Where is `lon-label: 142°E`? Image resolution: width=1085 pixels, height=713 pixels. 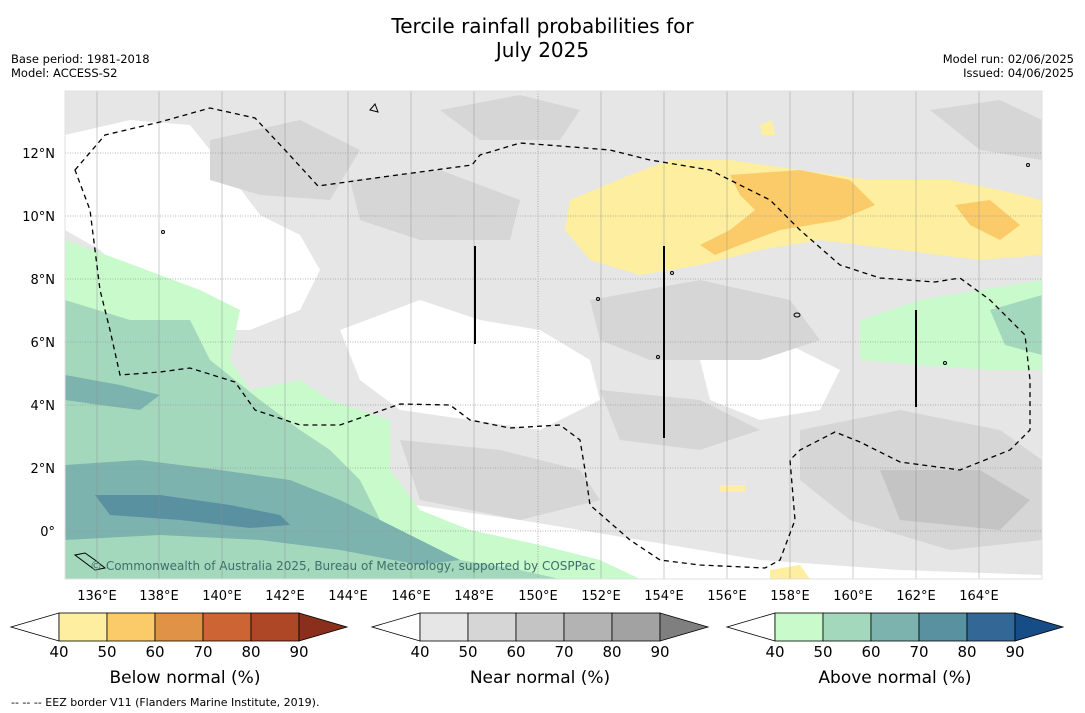 lon-label: 142°E is located at coordinates (285, 596).